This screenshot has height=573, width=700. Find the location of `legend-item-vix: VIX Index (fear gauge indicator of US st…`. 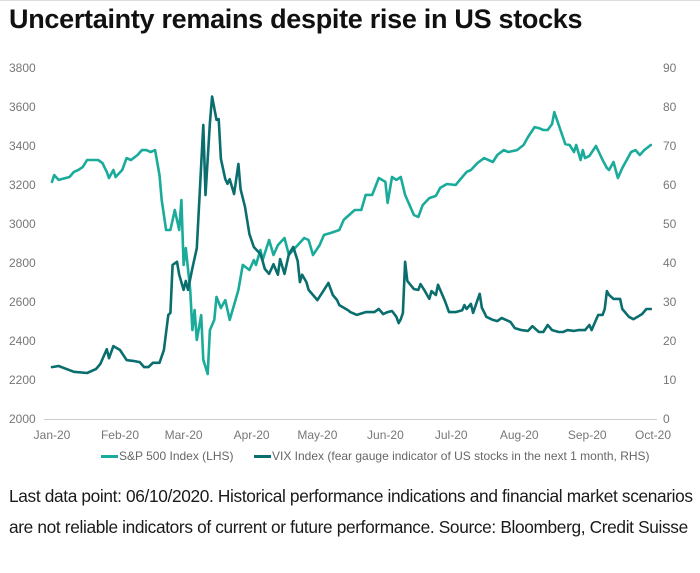

legend-item-vix: VIX Index (fear gauge indicator of US st… is located at coordinates (452, 456).